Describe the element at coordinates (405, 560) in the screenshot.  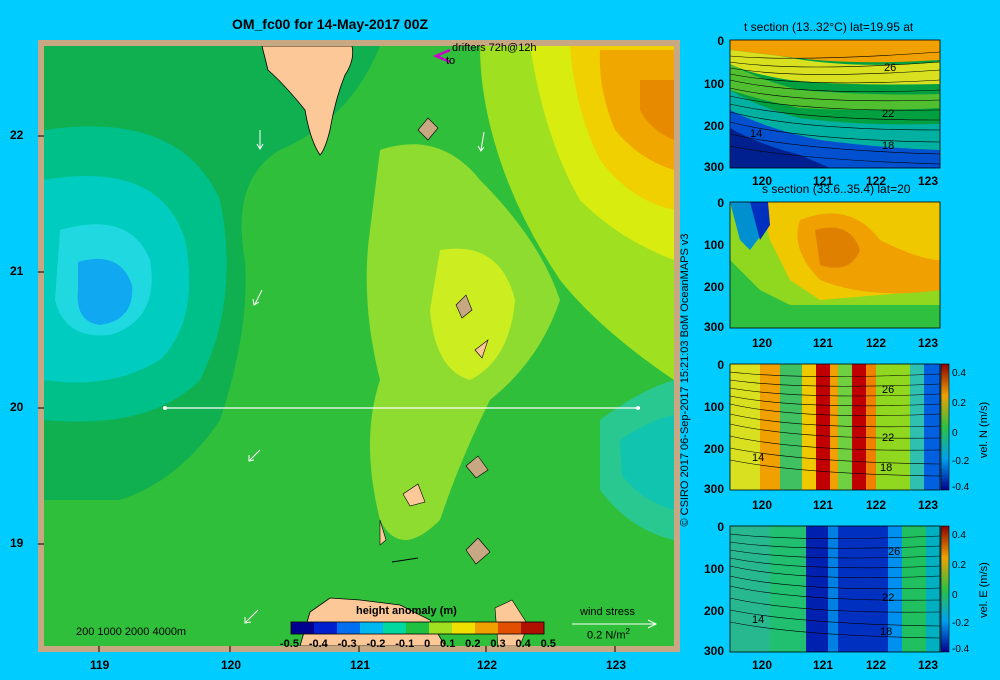
I see `drifter-segment` at that location.